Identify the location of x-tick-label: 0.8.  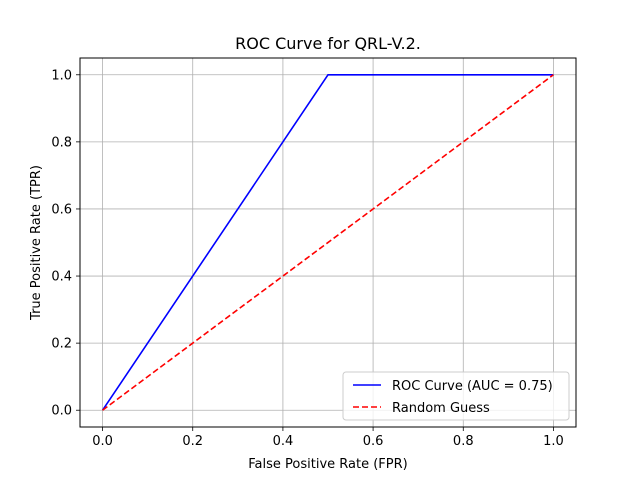
(463, 441).